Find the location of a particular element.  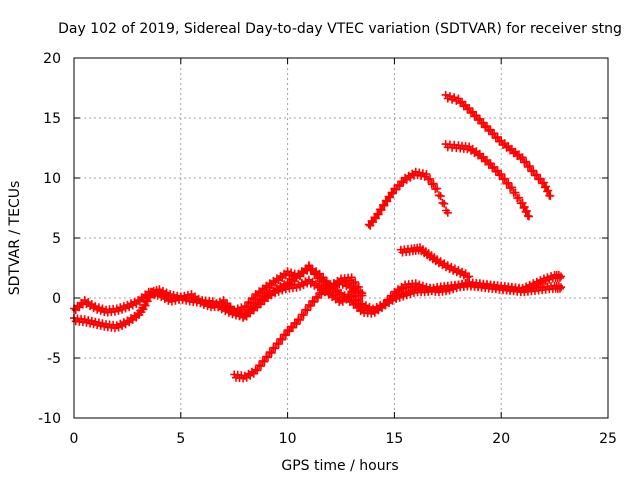

x-tick-label: 5 is located at coordinates (180, 439).